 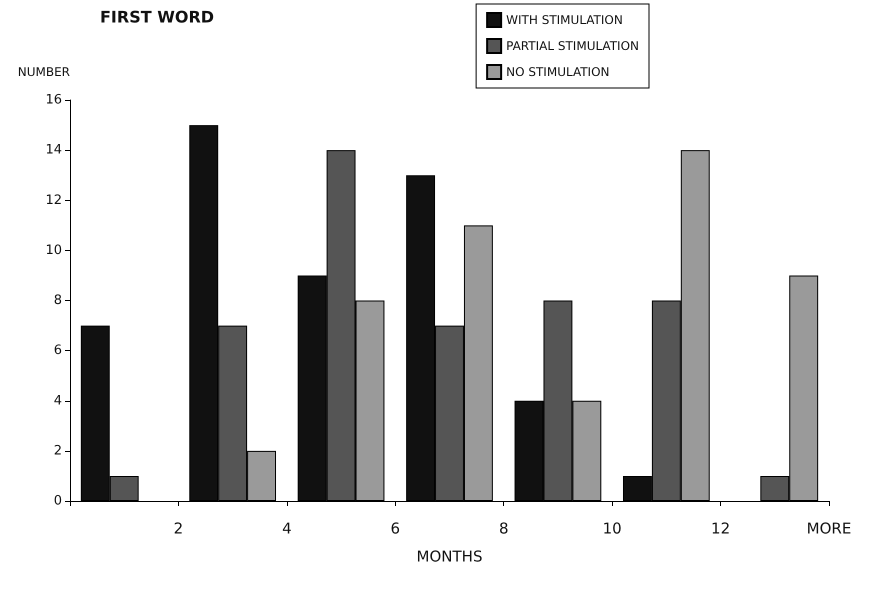 I want to click on x-tick-label: 2, so click(x=179, y=529).